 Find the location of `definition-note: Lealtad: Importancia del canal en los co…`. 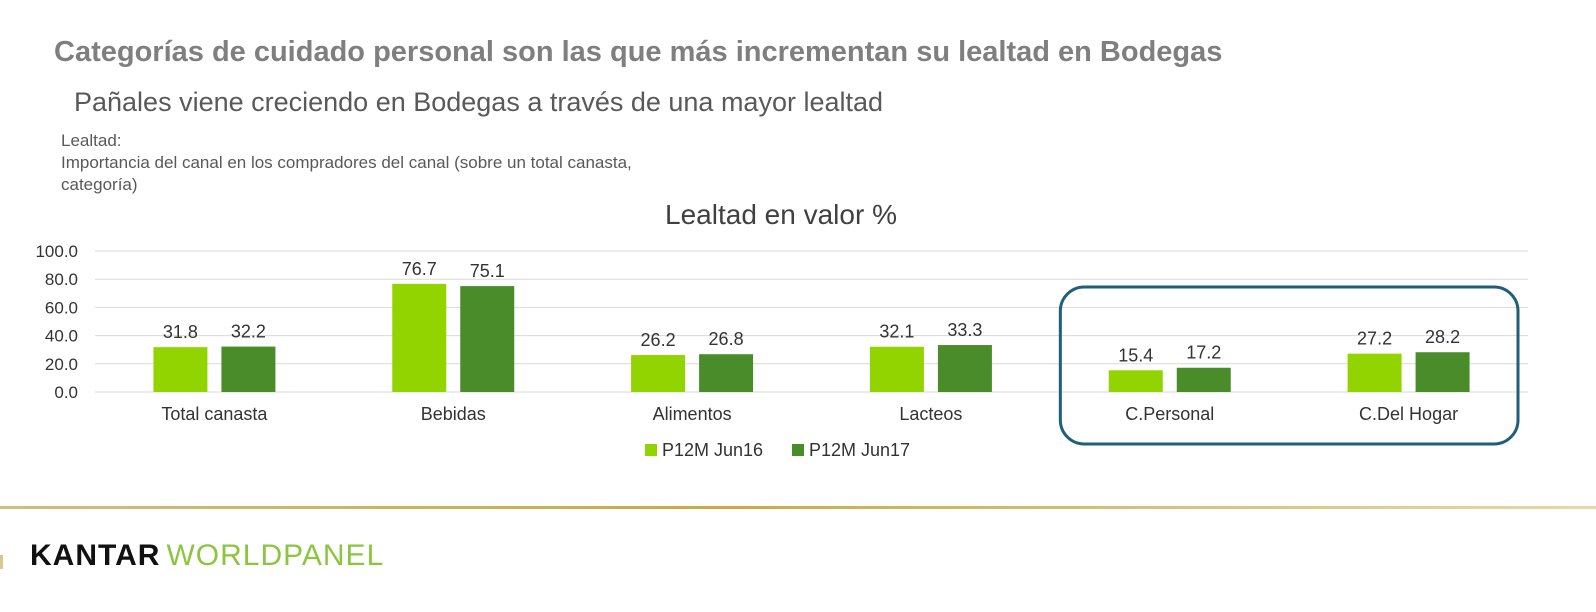

definition-note: Lealtad: Importancia del canal en los co… is located at coordinates (411, 163).